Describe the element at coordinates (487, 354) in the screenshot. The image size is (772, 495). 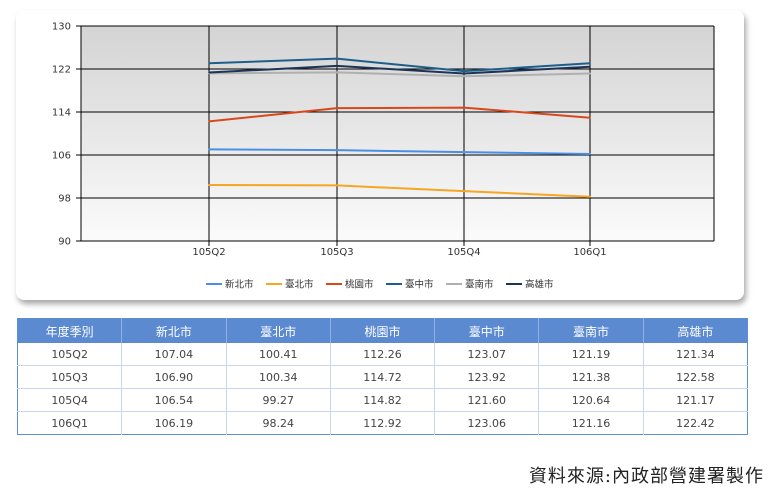
I see `table-cell: 123.07` at that location.